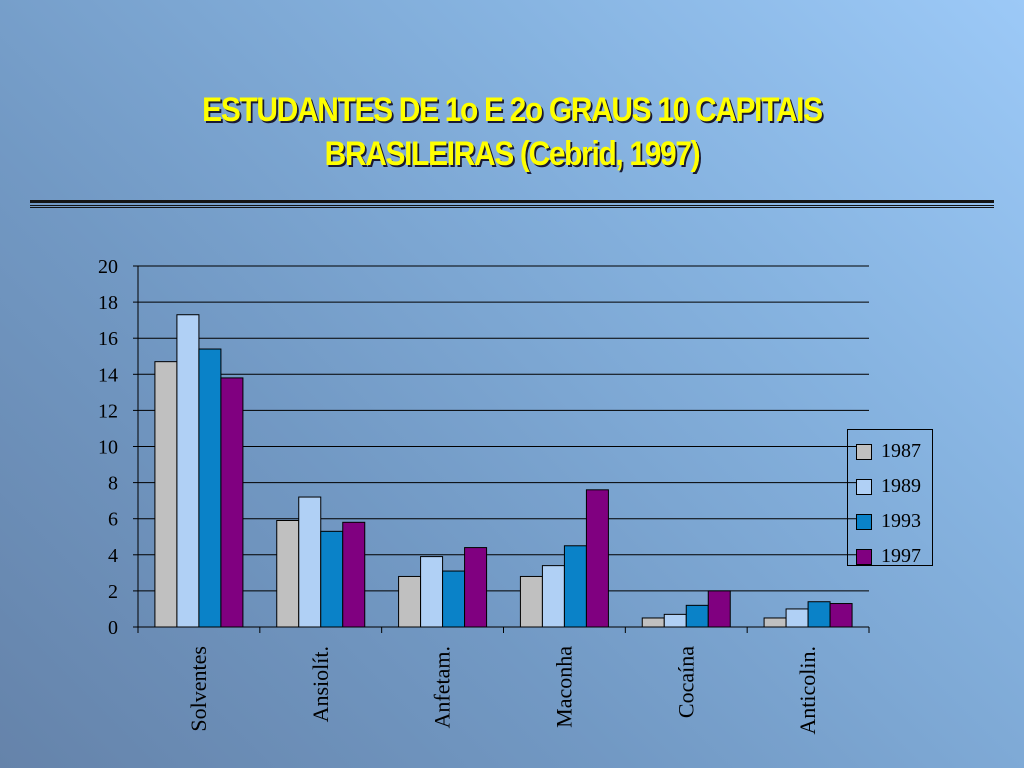 Image resolution: width=1024 pixels, height=768 pixels. Describe the element at coordinates (113, 592) in the screenshot. I see `y-tick-label: 2` at that location.